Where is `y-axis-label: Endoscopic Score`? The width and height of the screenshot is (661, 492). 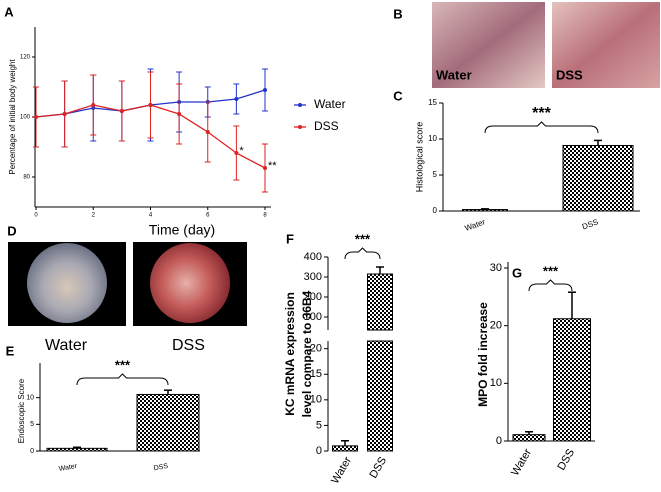
y-axis-label: Endoscopic Score is located at coordinates (21, 410).